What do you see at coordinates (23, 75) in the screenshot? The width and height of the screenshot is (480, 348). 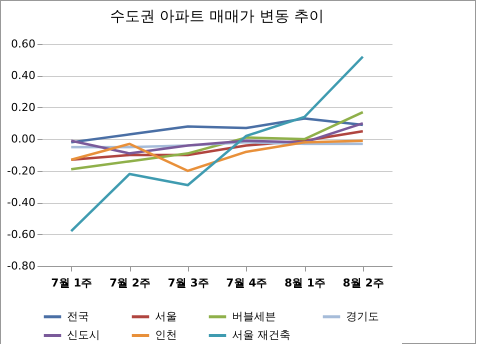 I see `y-tick-label: 0.40` at bounding box center [23, 75].